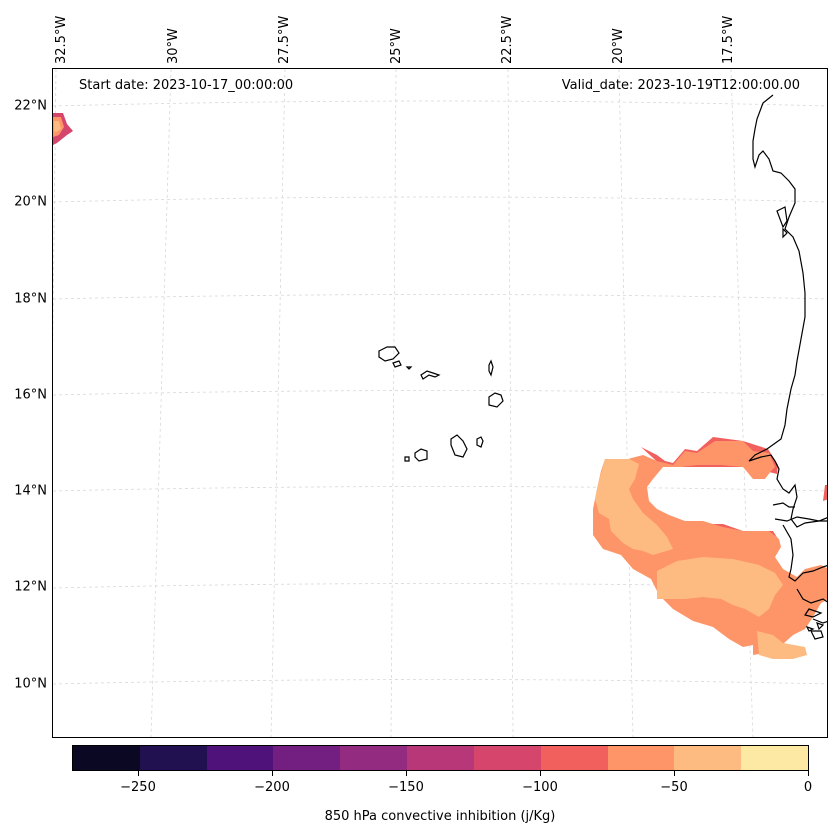  Describe the element at coordinates (440, 489) in the screenshot. I see `parallel-14N` at that location.